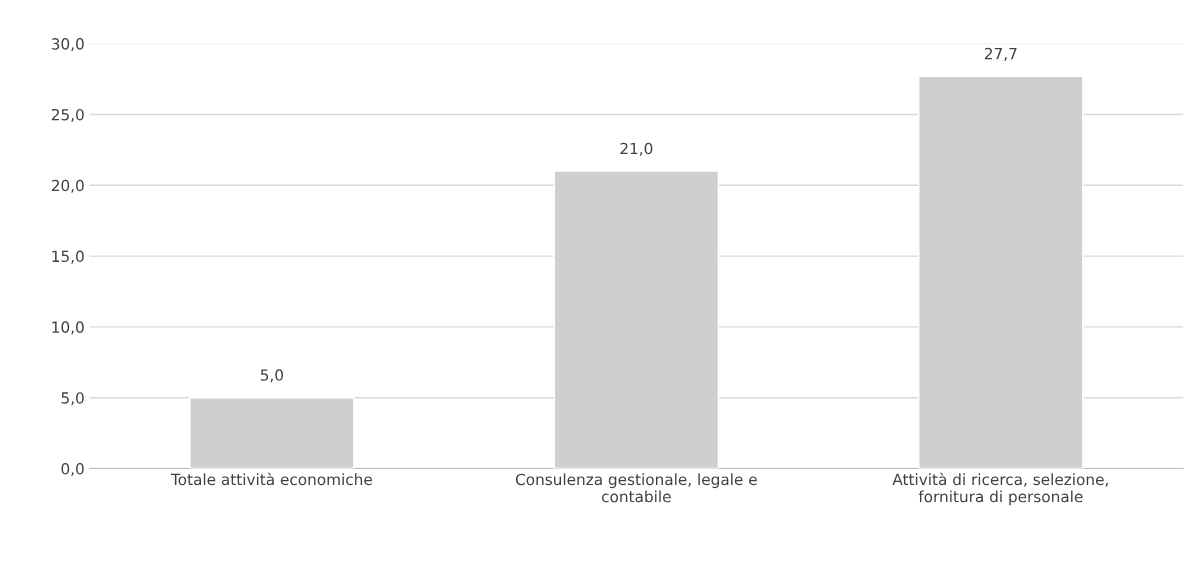 Image resolution: width=1195 pixels, height=582 pixels. I want to click on y-tick-label: 20,0, so click(67, 186).